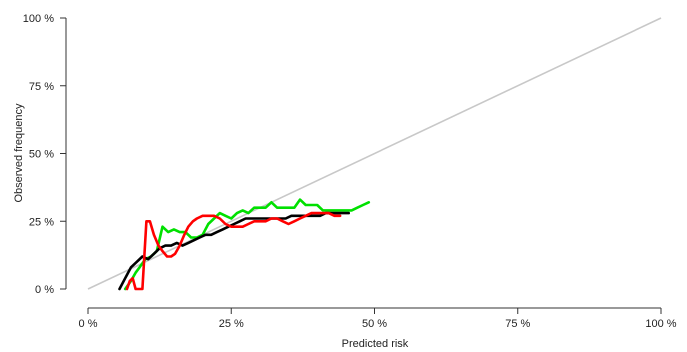 The image size is (687, 352). I want to click on series-layer, so click(244, 244).